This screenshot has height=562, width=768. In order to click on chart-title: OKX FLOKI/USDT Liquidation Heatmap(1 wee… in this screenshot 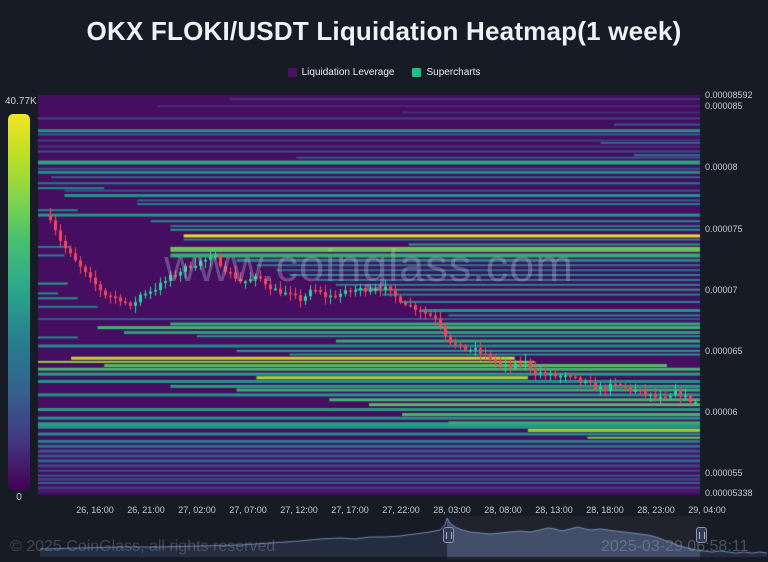, I will do `click(384, 31)`.